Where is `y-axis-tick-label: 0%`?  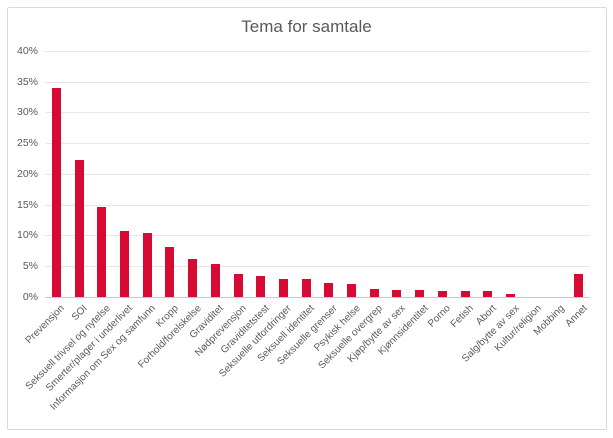 y-axis-tick-label: 0% is located at coordinates (30, 297).